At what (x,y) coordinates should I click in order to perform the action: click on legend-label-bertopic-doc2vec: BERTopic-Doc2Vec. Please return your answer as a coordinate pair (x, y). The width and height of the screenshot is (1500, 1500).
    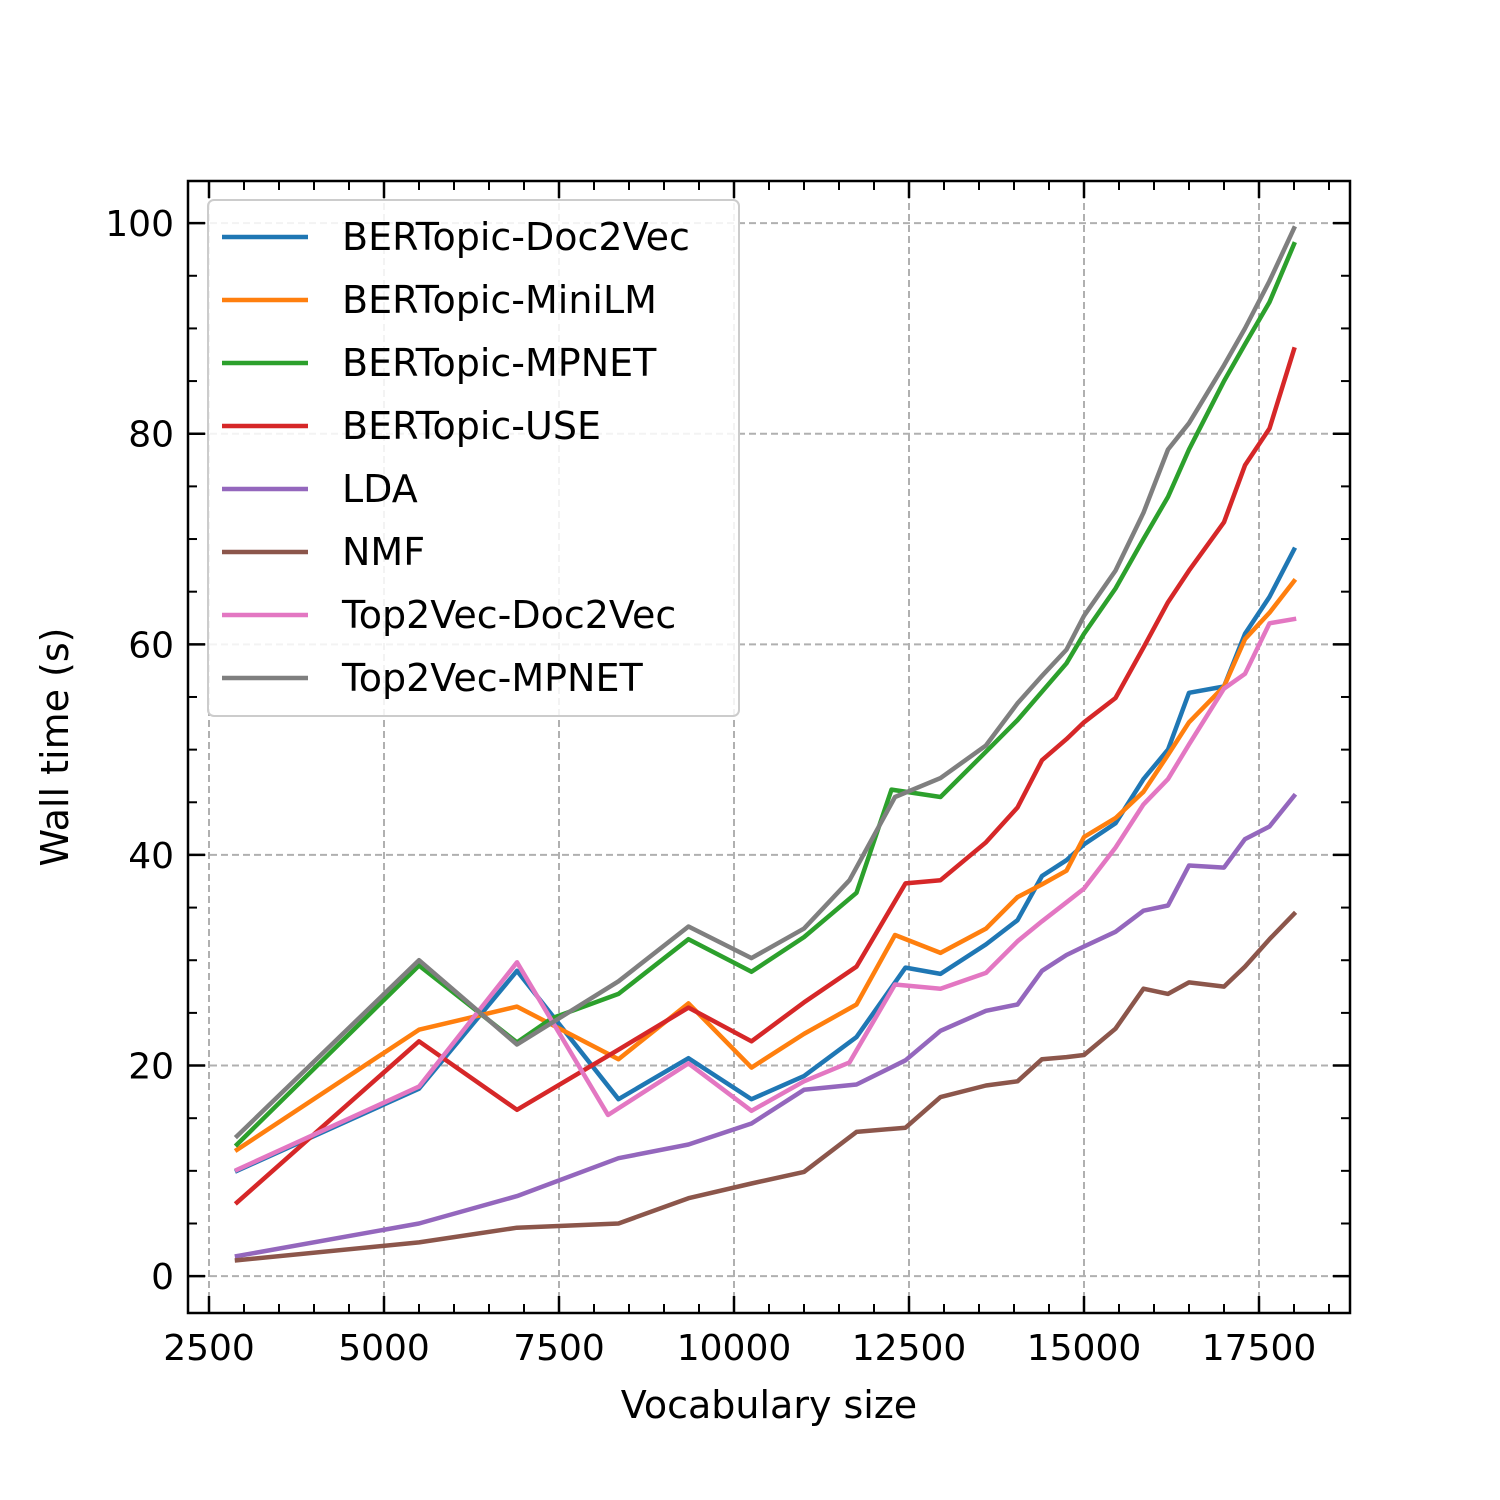
    Looking at the image, I should click on (516, 237).